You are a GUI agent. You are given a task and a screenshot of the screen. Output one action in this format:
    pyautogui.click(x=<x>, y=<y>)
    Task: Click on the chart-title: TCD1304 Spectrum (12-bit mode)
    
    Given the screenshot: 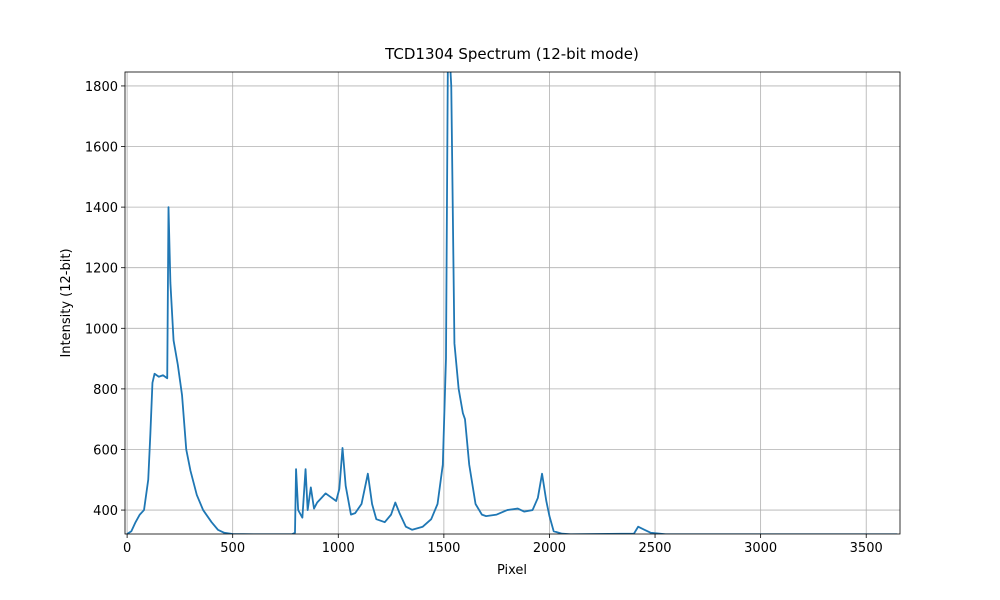 What is the action you would take?
    pyautogui.click(x=511, y=54)
    